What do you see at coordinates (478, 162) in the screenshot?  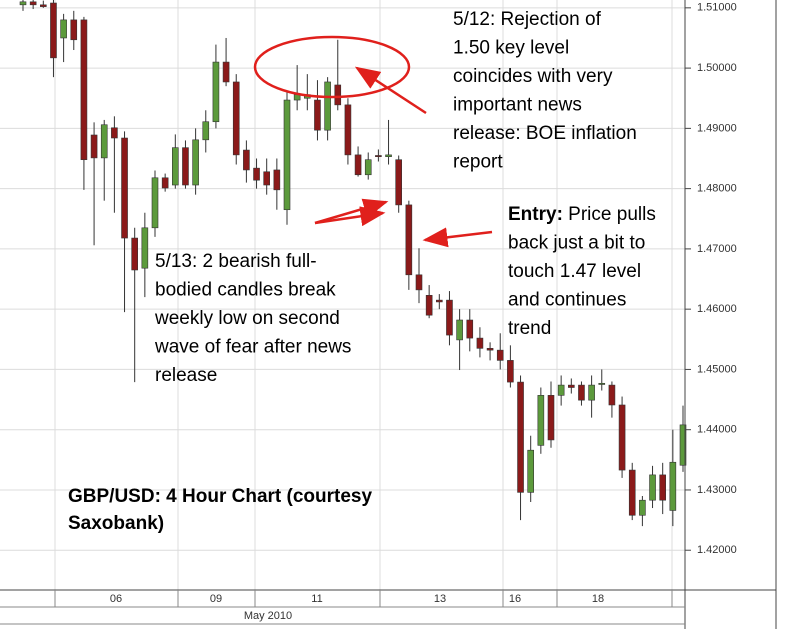 I see `annotation-line: report` at bounding box center [478, 162].